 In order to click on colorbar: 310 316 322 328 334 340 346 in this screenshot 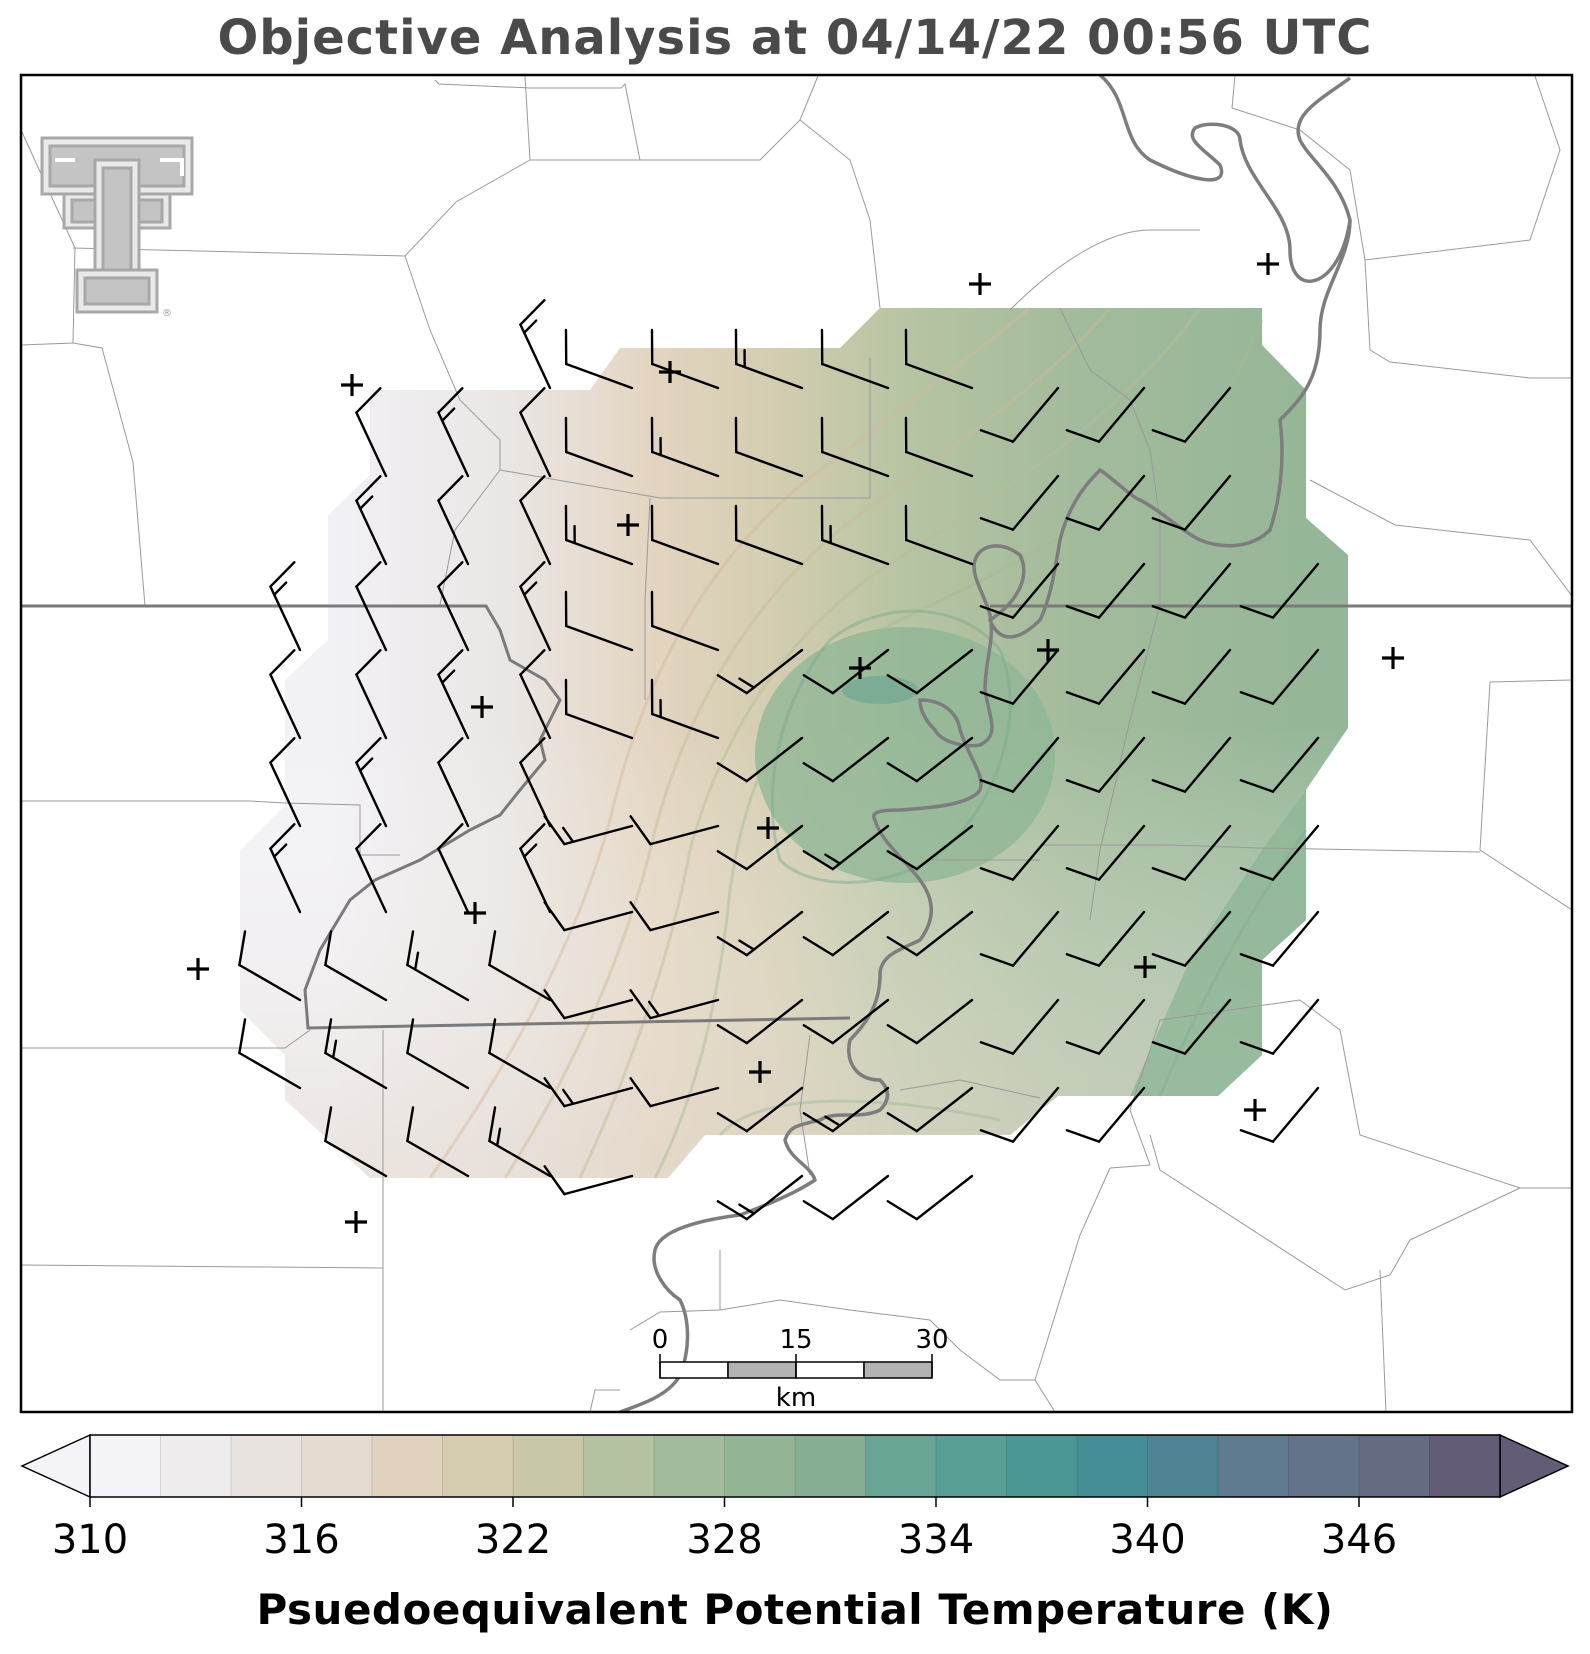, I will do `click(795, 1498)`.